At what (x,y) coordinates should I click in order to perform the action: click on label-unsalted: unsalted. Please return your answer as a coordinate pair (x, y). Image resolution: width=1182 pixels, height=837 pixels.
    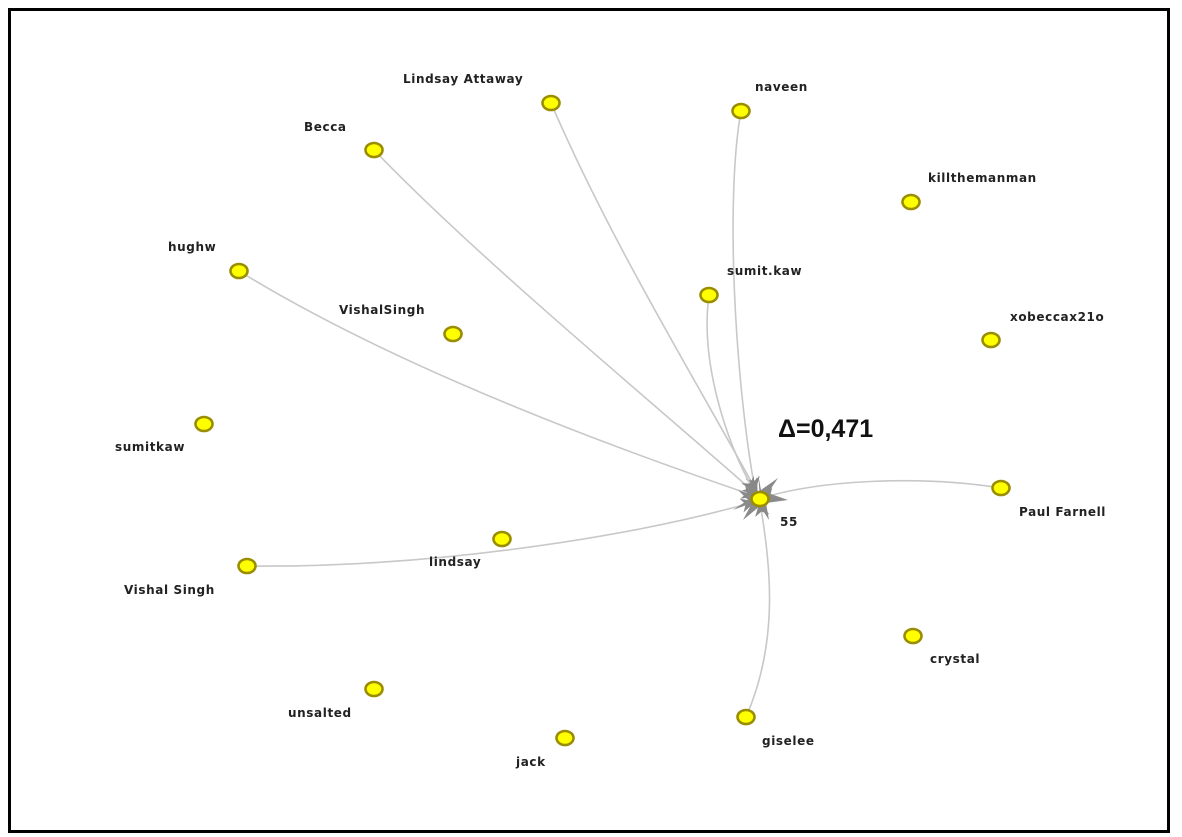
    Looking at the image, I should click on (320, 713).